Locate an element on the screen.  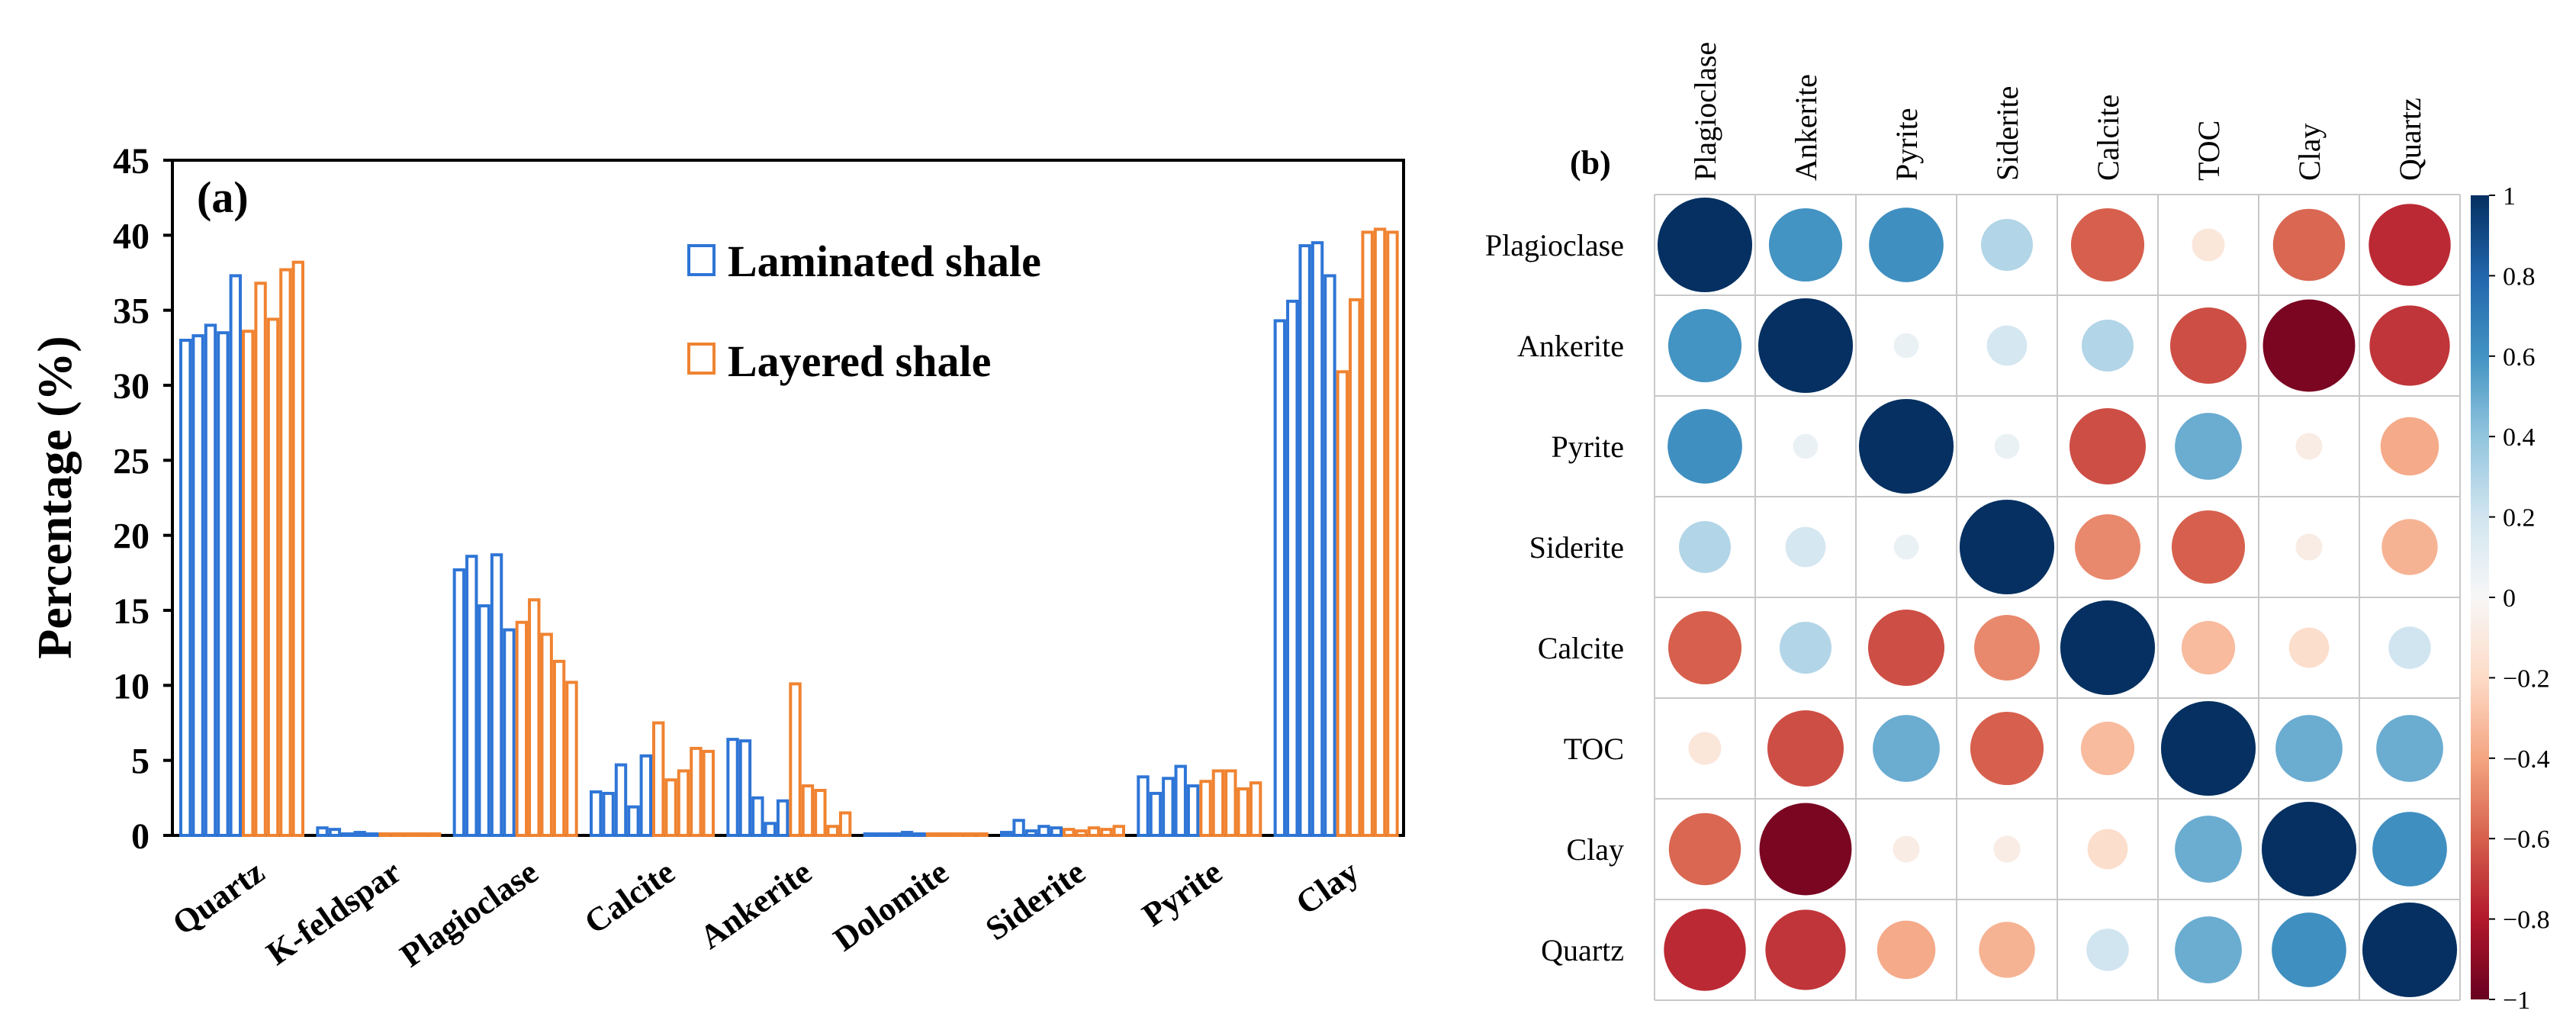
colorbar-tick-label: −0.2 is located at coordinates (2526, 679).